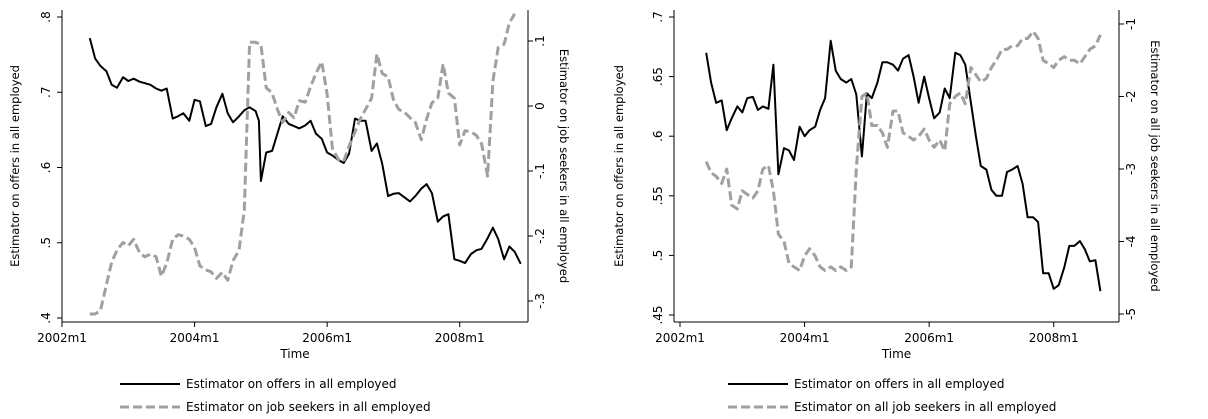  Describe the element at coordinates (1131, 169) in the screenshot. I see `y-right-tick-label: -3` at that location.